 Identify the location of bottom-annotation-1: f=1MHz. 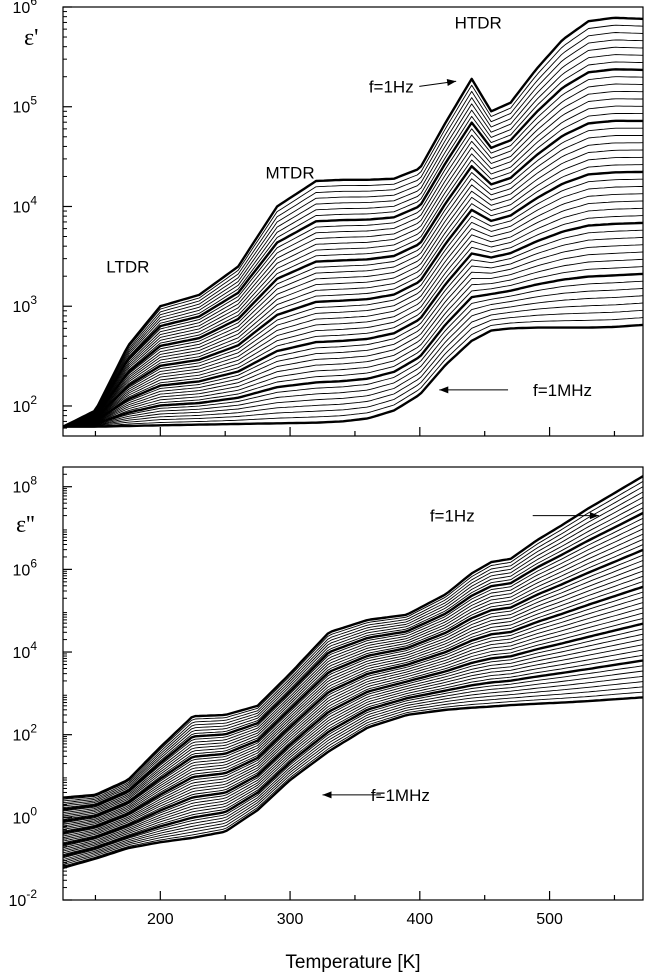
(400, 795).